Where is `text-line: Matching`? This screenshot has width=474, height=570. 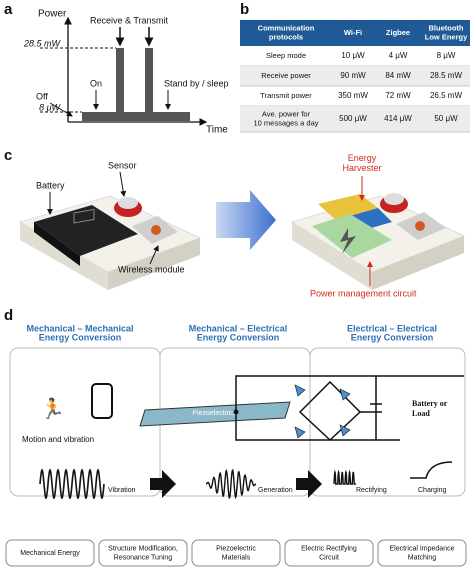 text-line: Matching is located at coordinates (422, 557).